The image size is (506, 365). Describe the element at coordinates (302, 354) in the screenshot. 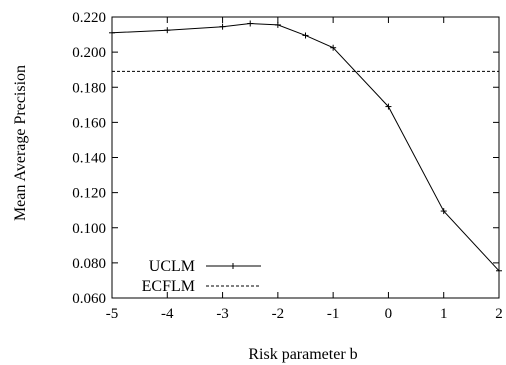

I see `x-axis-label: Risk parameter b` at that location.